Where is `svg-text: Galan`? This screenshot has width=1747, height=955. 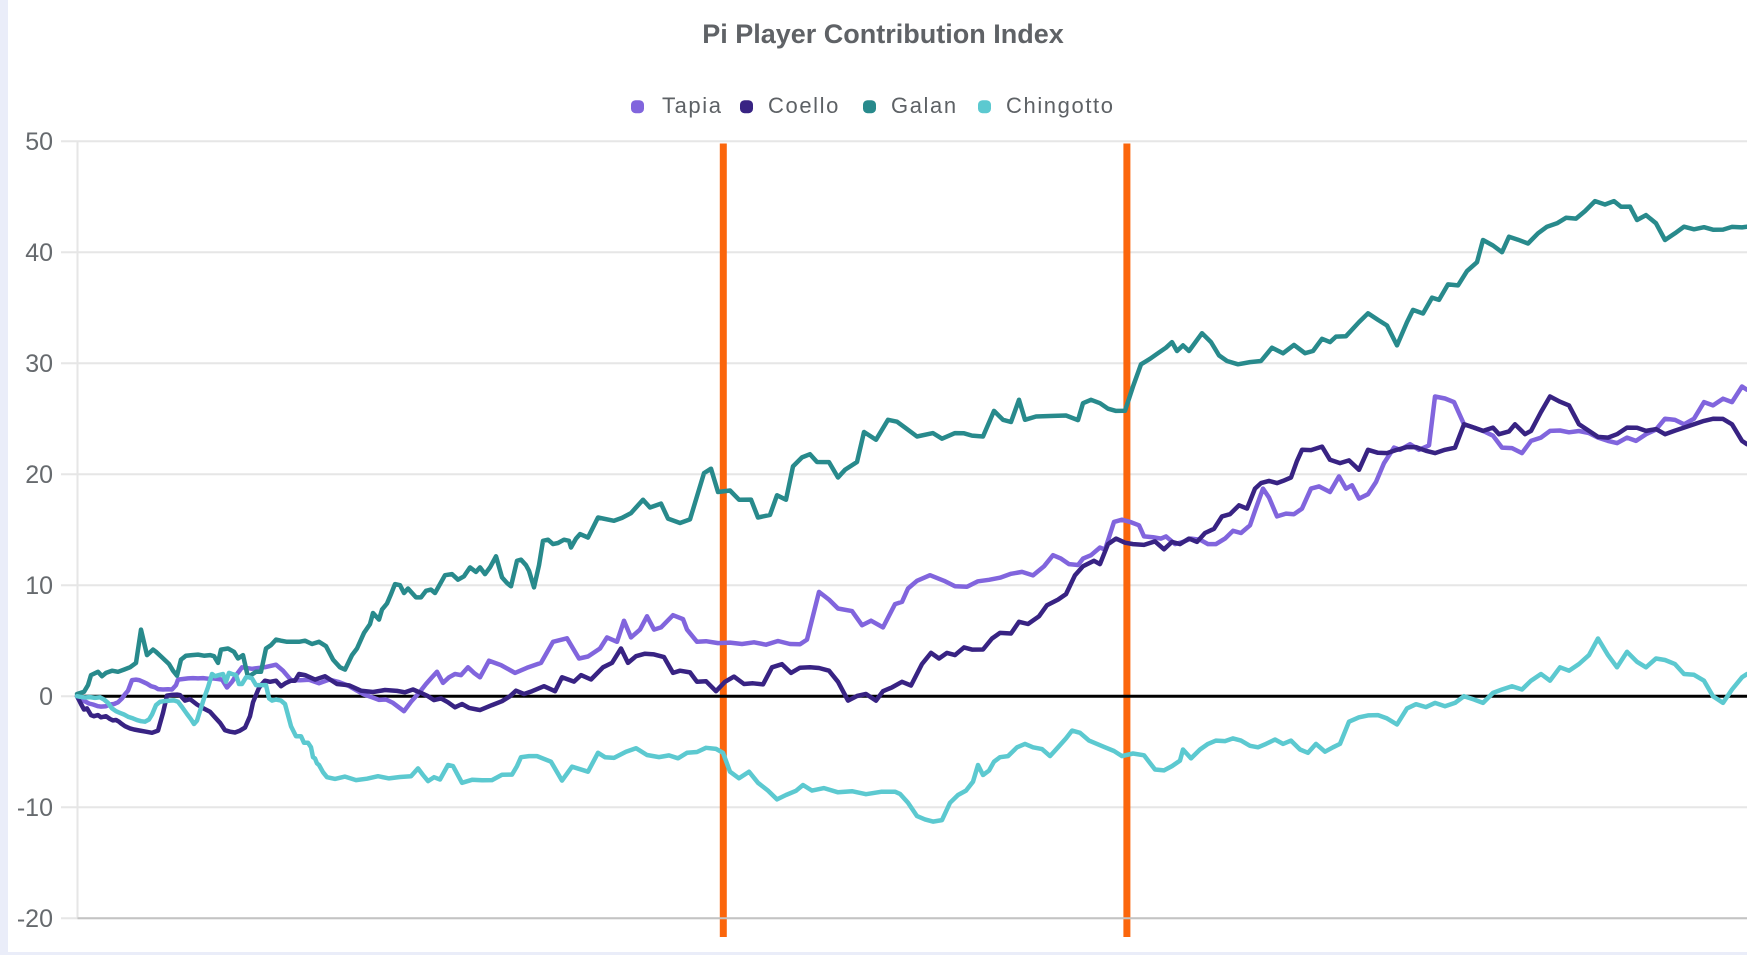
svg-text: Galan is located at coordinates (924, 105).